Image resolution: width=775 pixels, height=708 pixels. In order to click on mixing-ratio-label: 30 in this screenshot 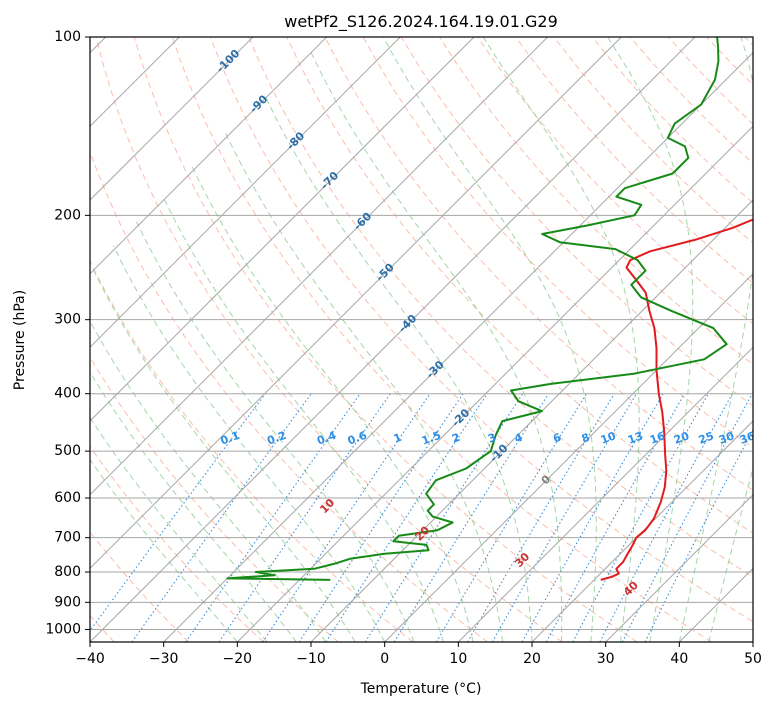, I will do `click(726, 438)`.